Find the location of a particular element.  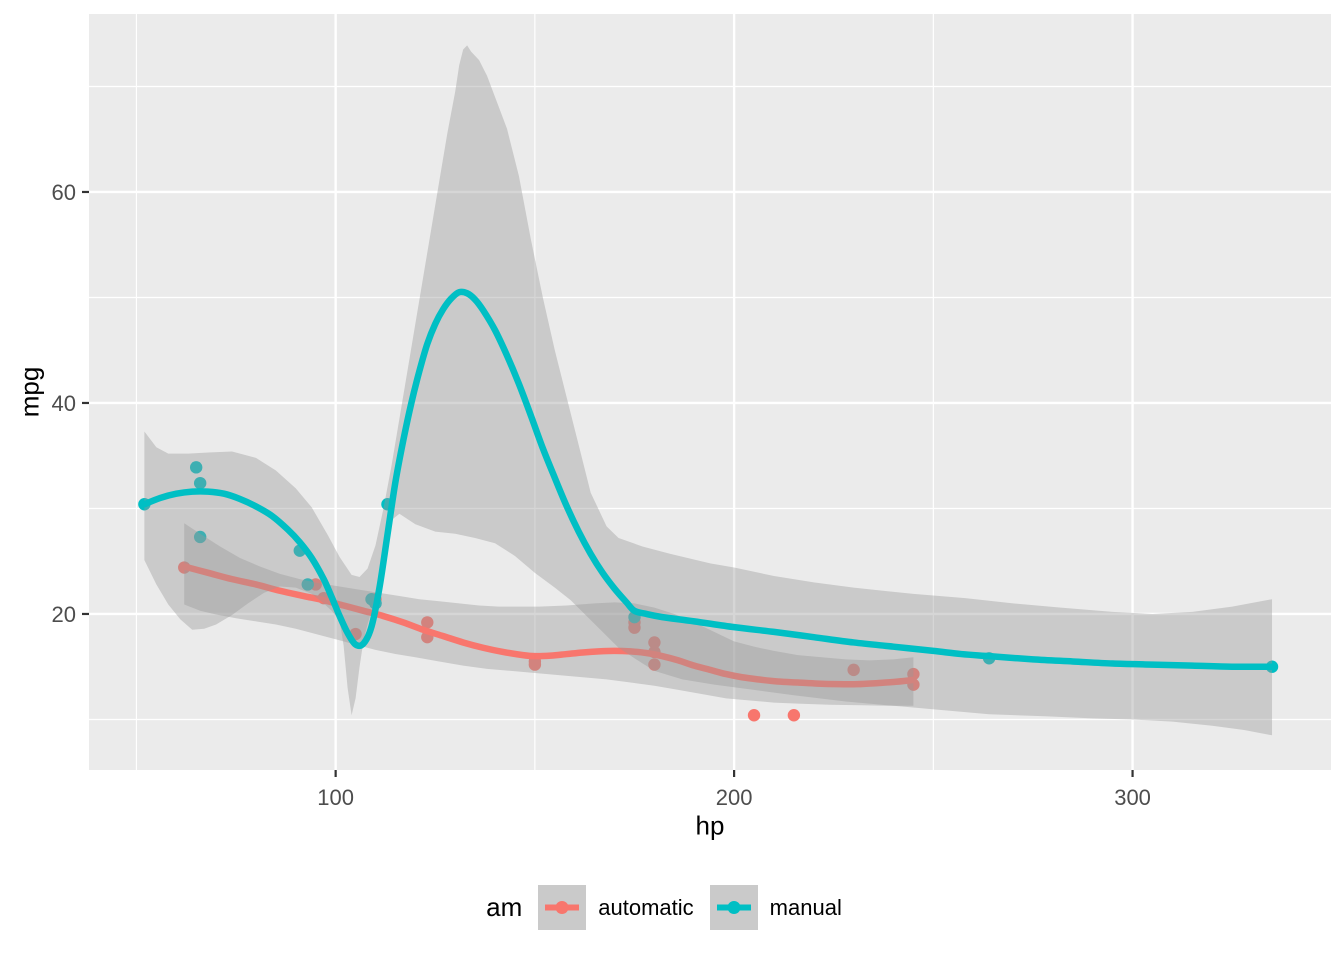

legend-item-automatic: automatic is located at coordinates (616, 907).